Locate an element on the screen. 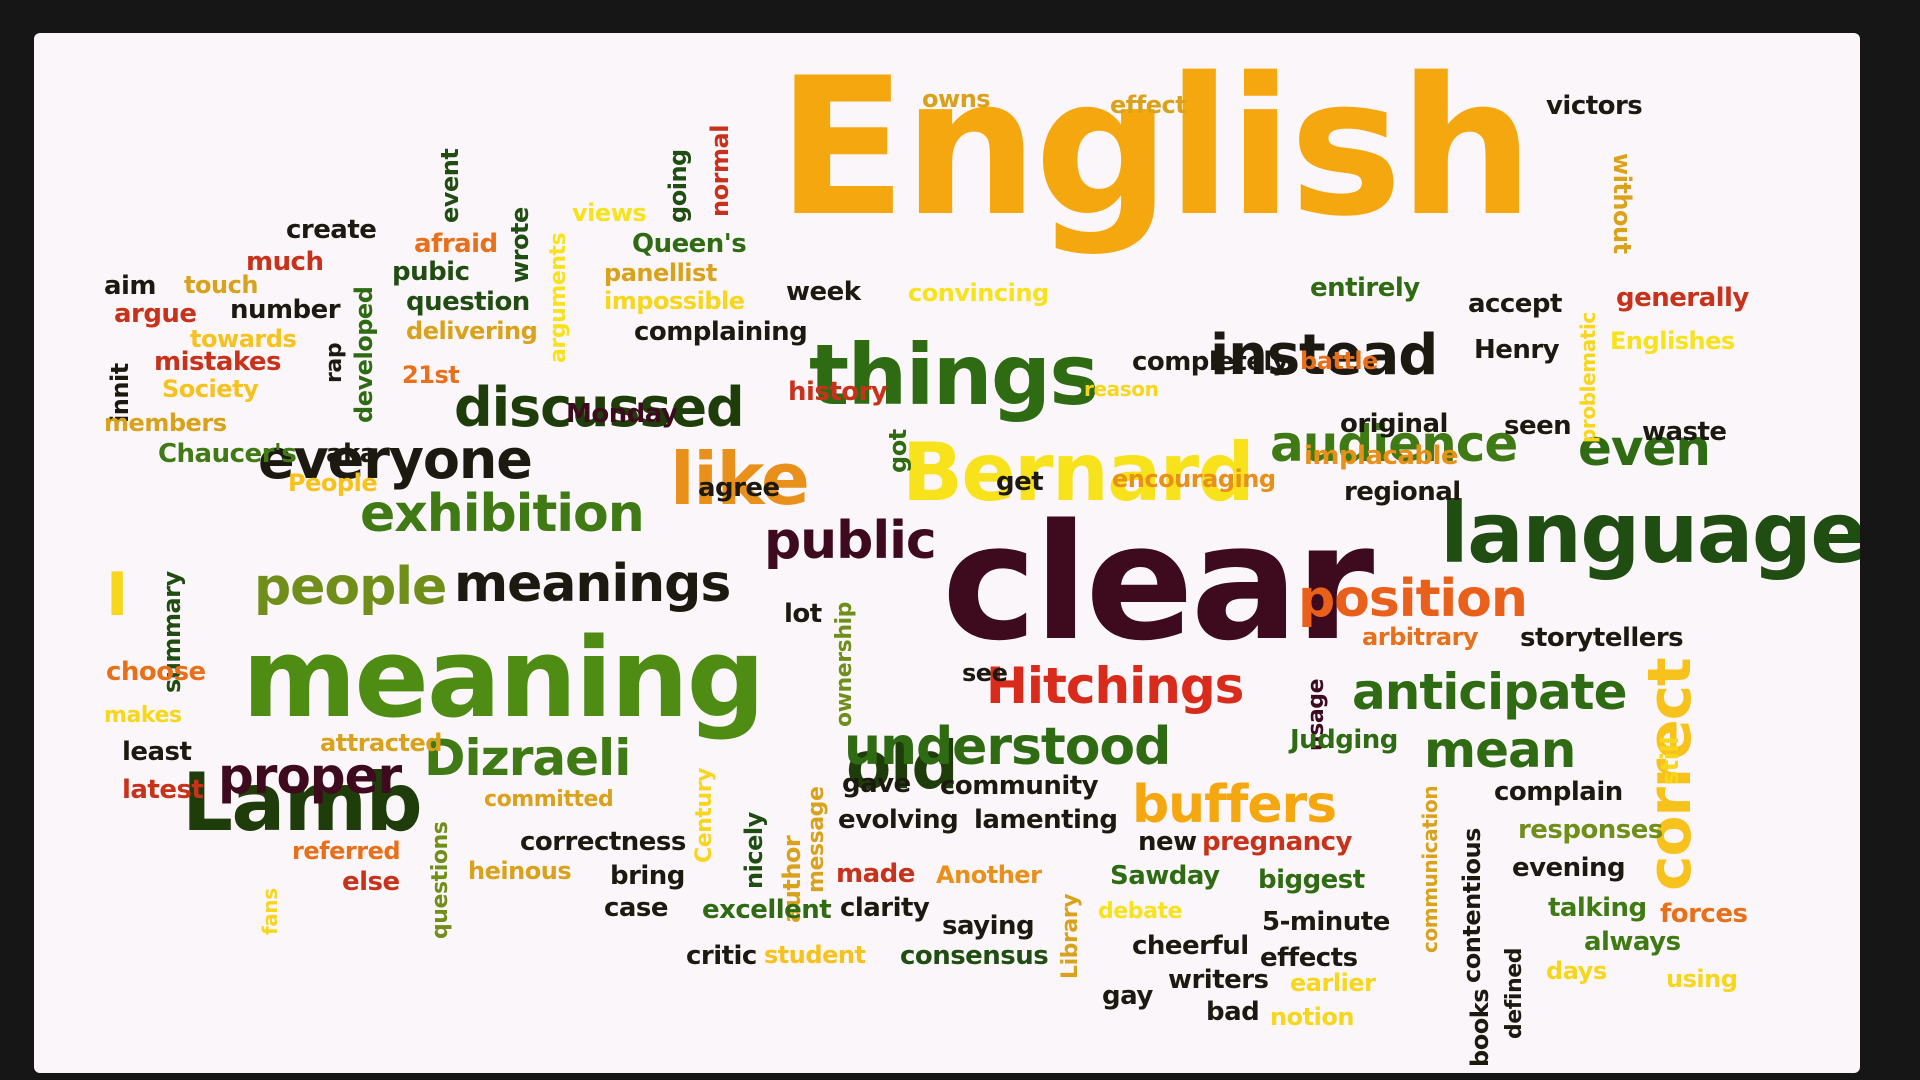 The image size is (1920, 1080). word-views: views is located at coordinates (609, 213).